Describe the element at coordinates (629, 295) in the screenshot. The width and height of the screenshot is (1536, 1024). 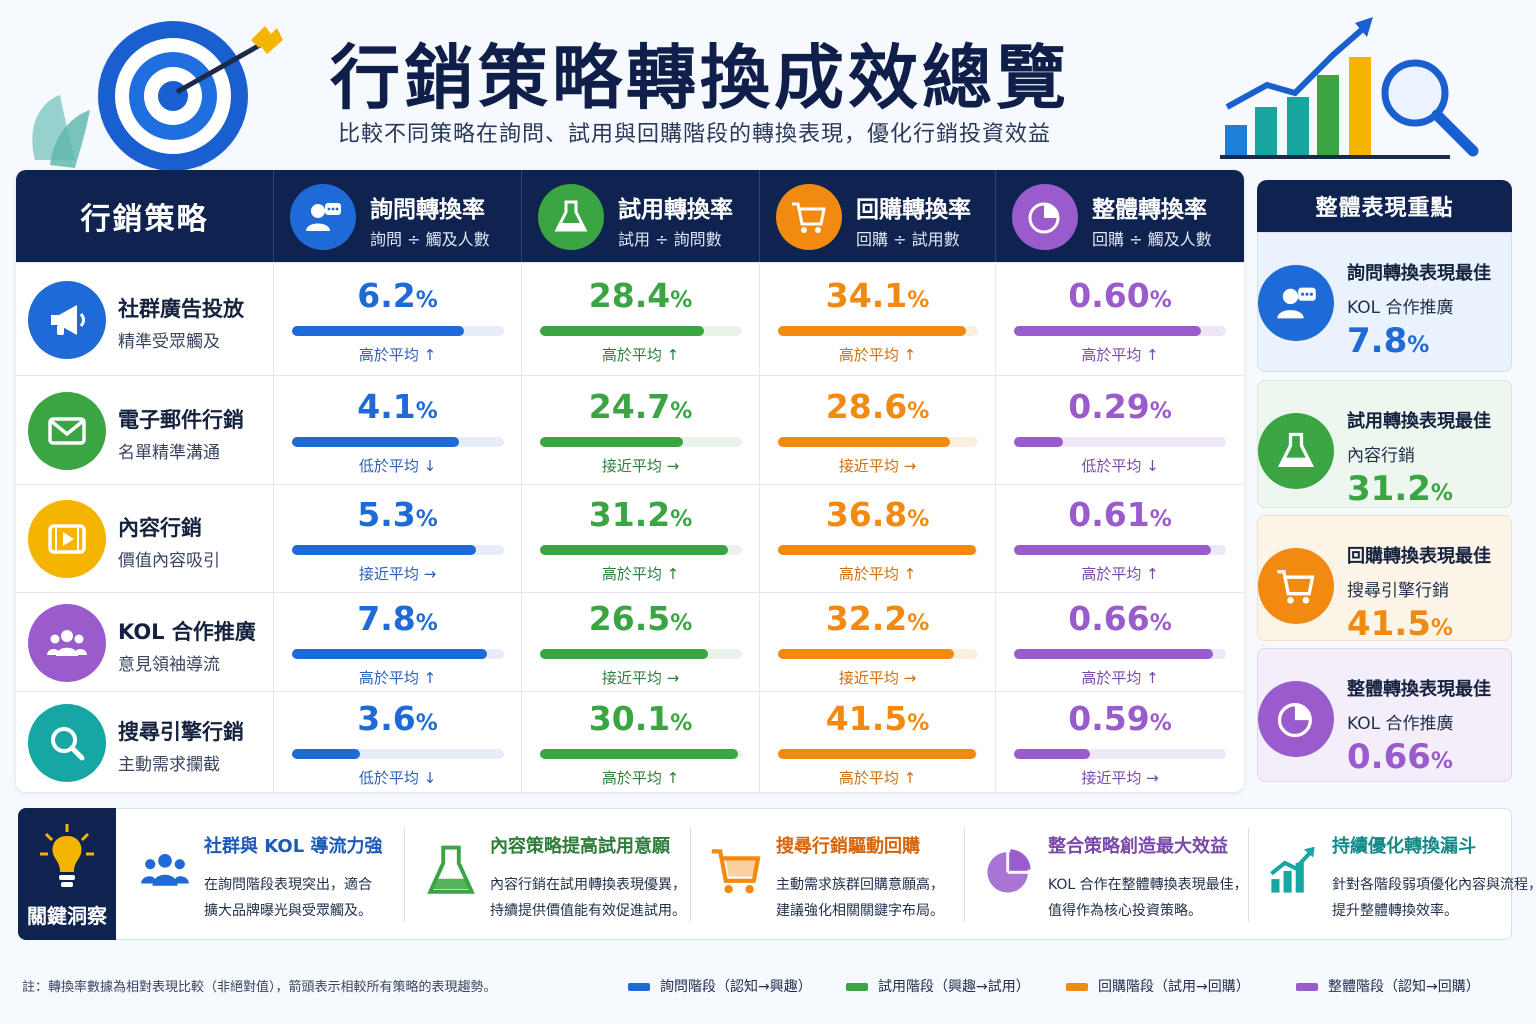
I see `metric-number: 28.4` at that location.